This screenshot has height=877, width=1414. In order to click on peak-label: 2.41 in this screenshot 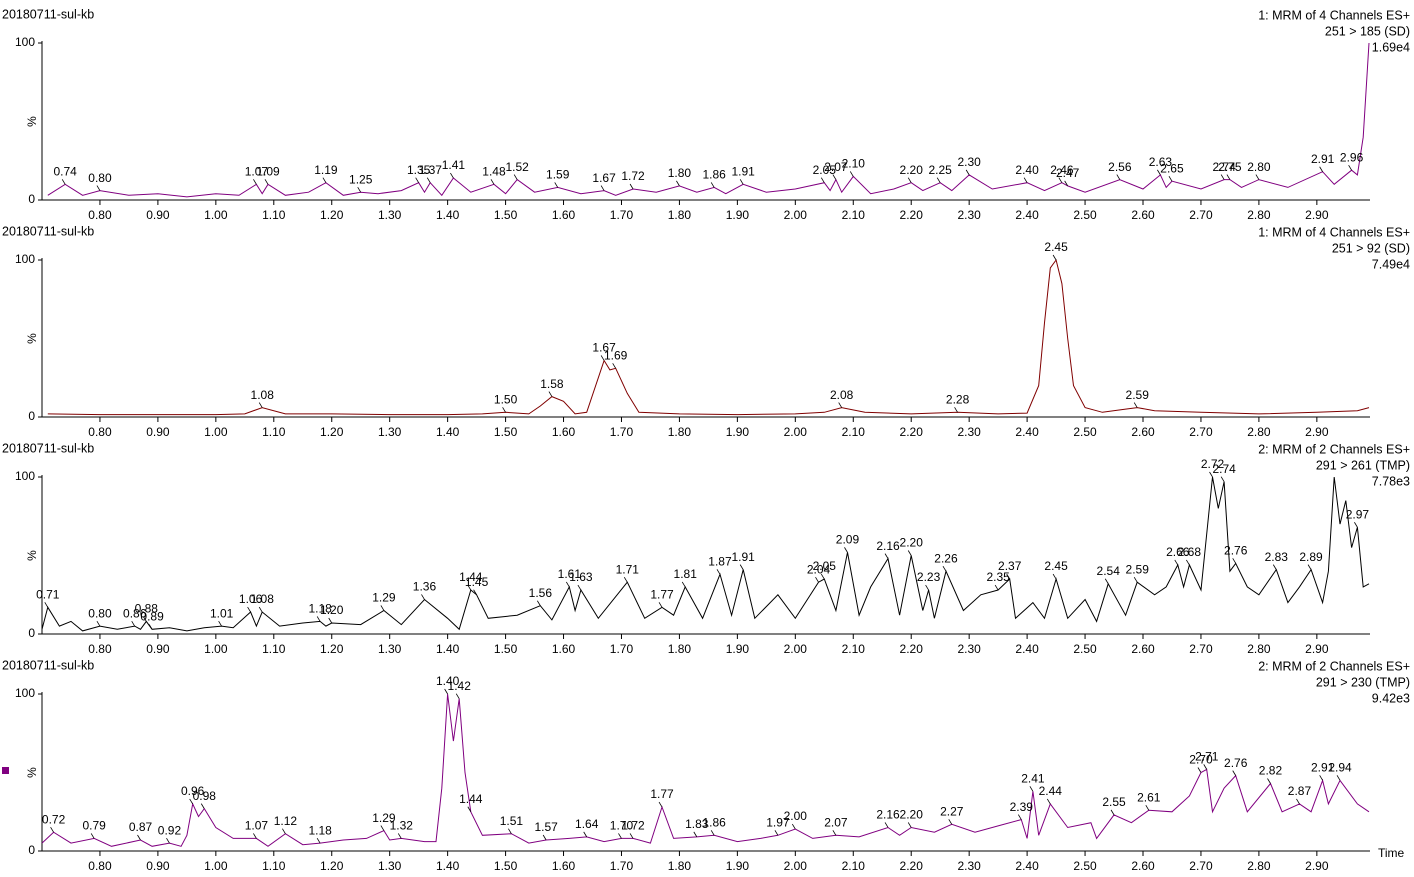, I will do `click(1033, 779)`.